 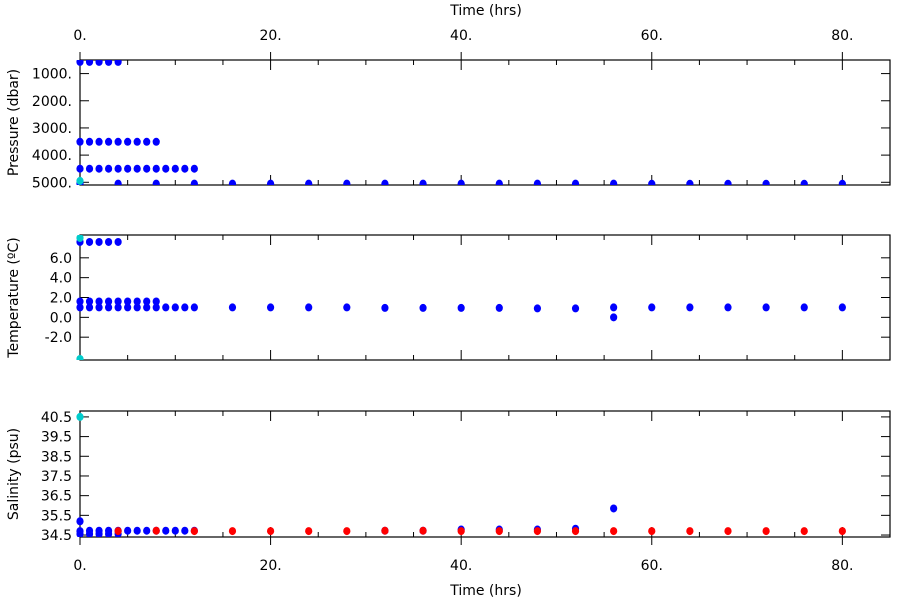 What do you see at coordinates (52, 183) in the screenshot?
I see `y-tick-label: 5000.` at bounding box center [52, 183].